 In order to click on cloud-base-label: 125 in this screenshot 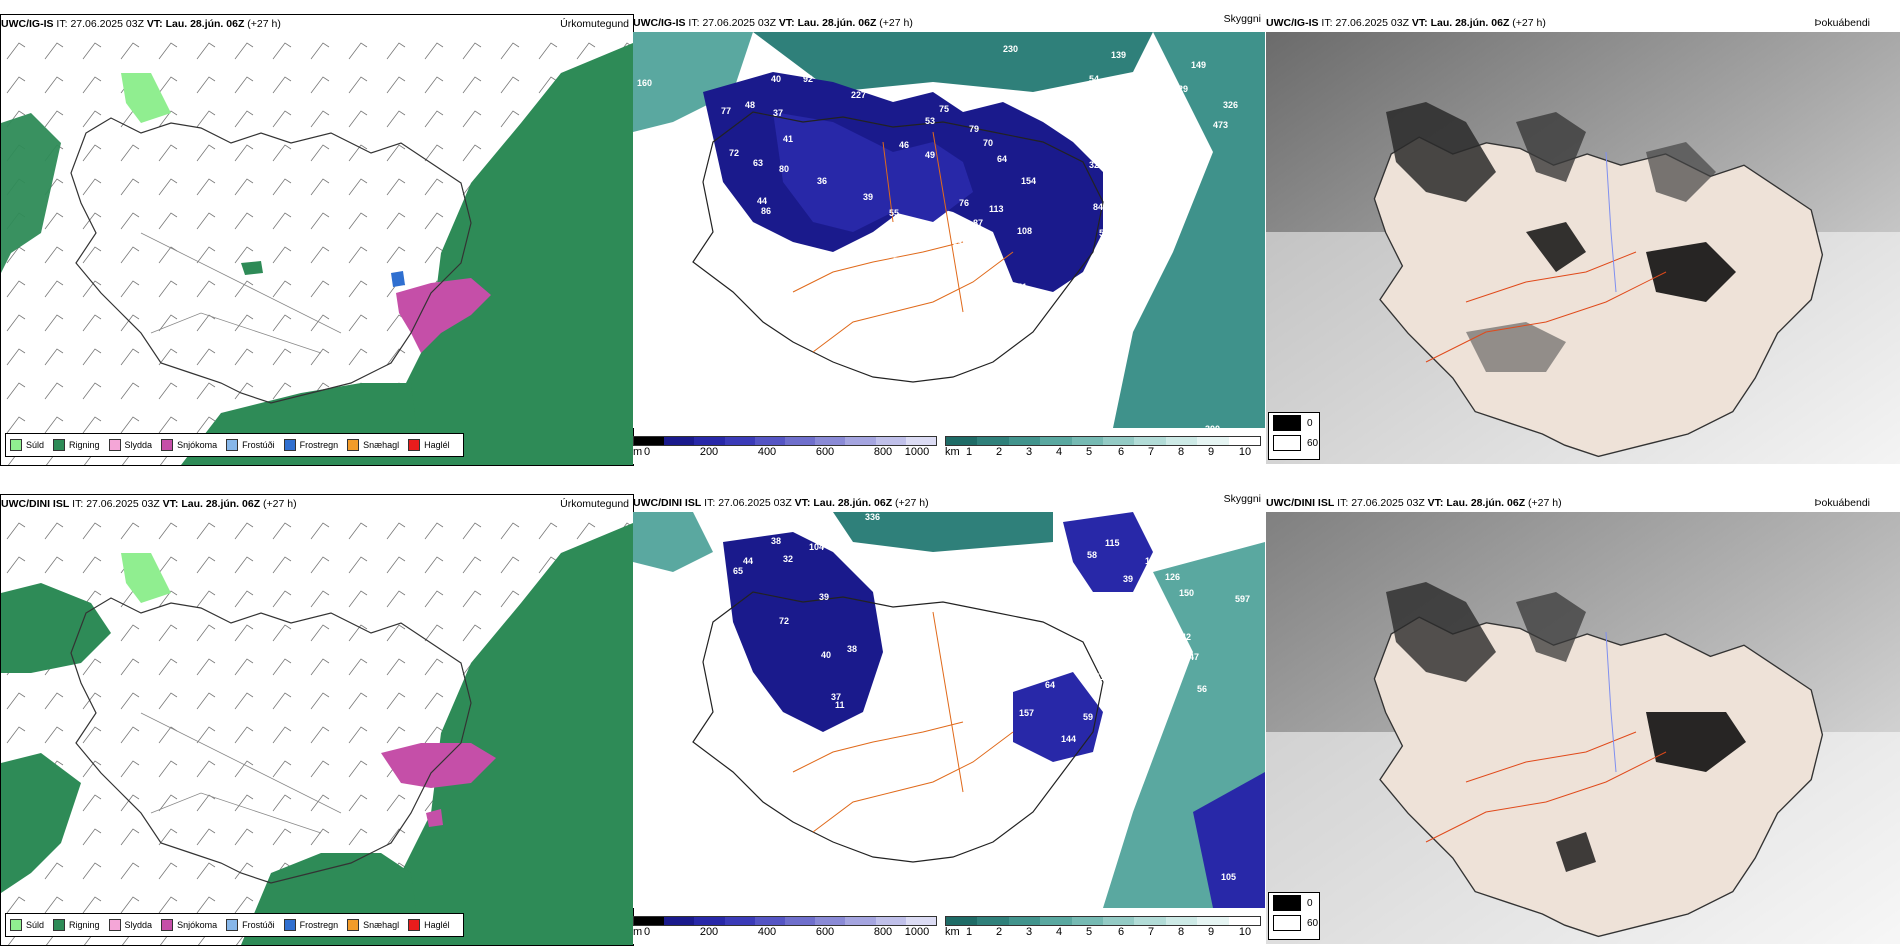, I will do `click(941, 371)`.